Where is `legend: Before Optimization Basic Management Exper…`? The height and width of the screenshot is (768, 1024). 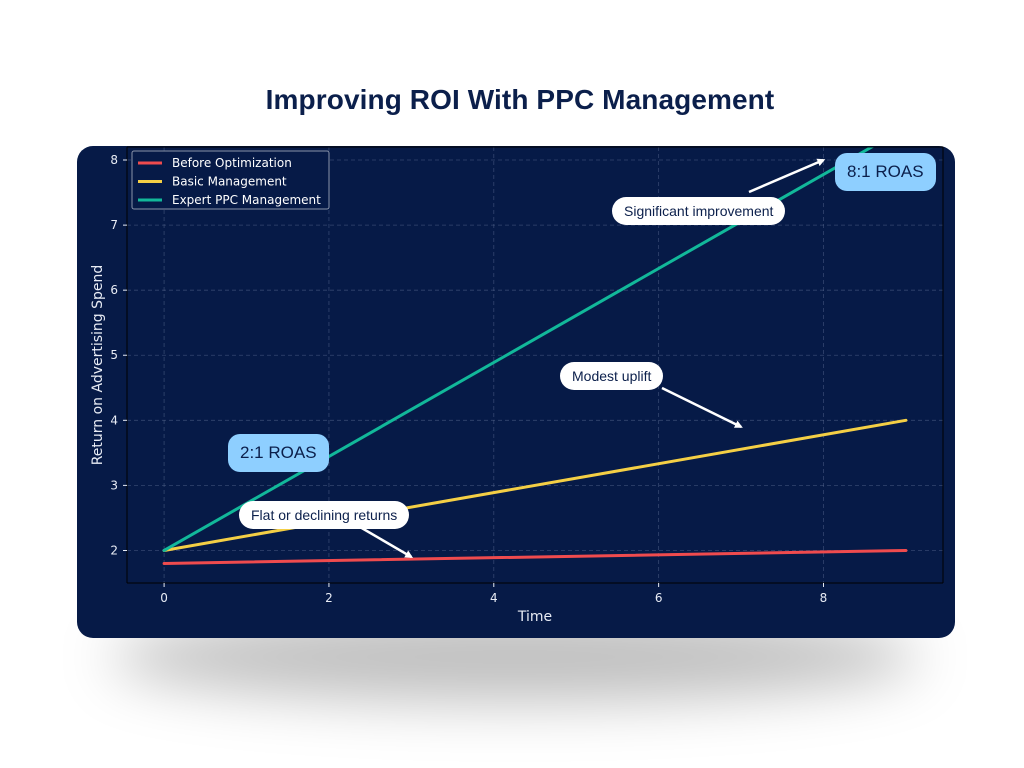 legend: Before Optimization Basic Management Exper… is located at coordinates (230, 180).